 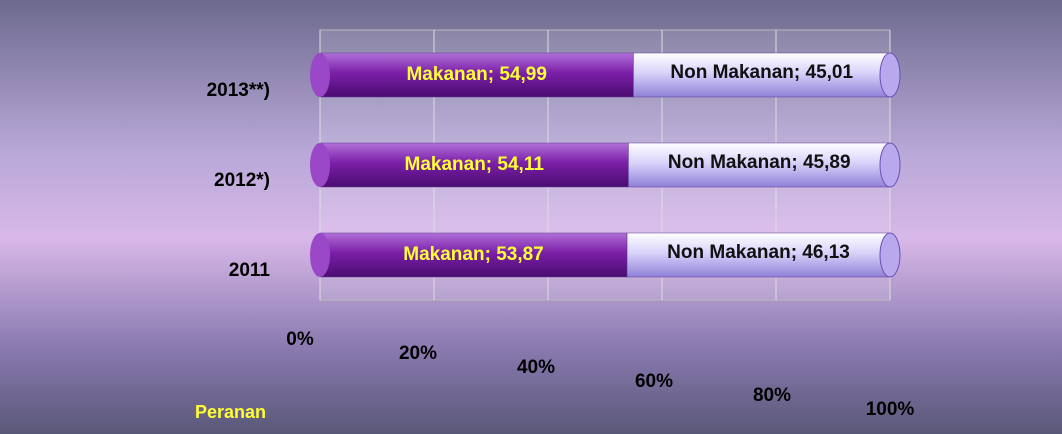 What do you see at coordinates (536, 367) in the screenshot?
I see `x-tick-label: 40%` at bounding box center [536, 367].